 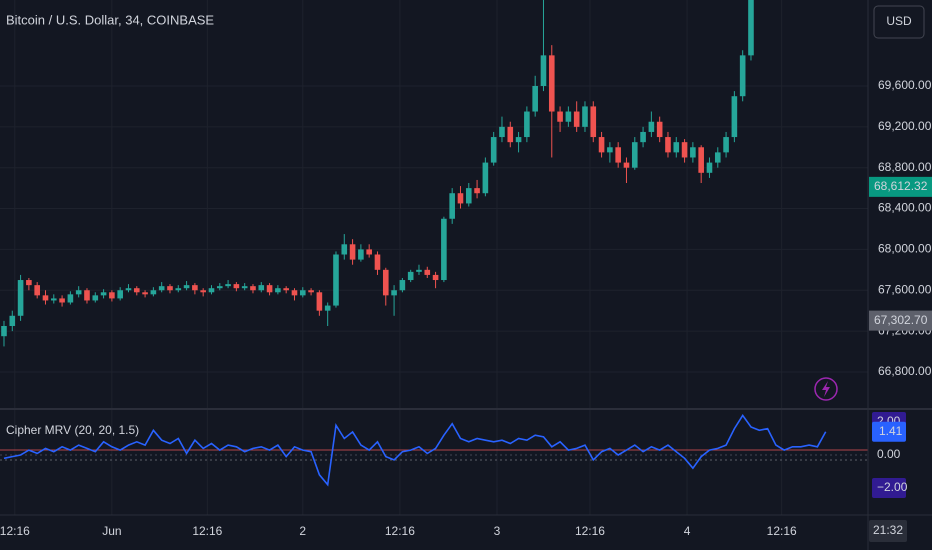 What do you see at coordinates (905, 249) in the screenshot?
I see `y-tick-label: 68,000.00` at bounding box center [905, 249].